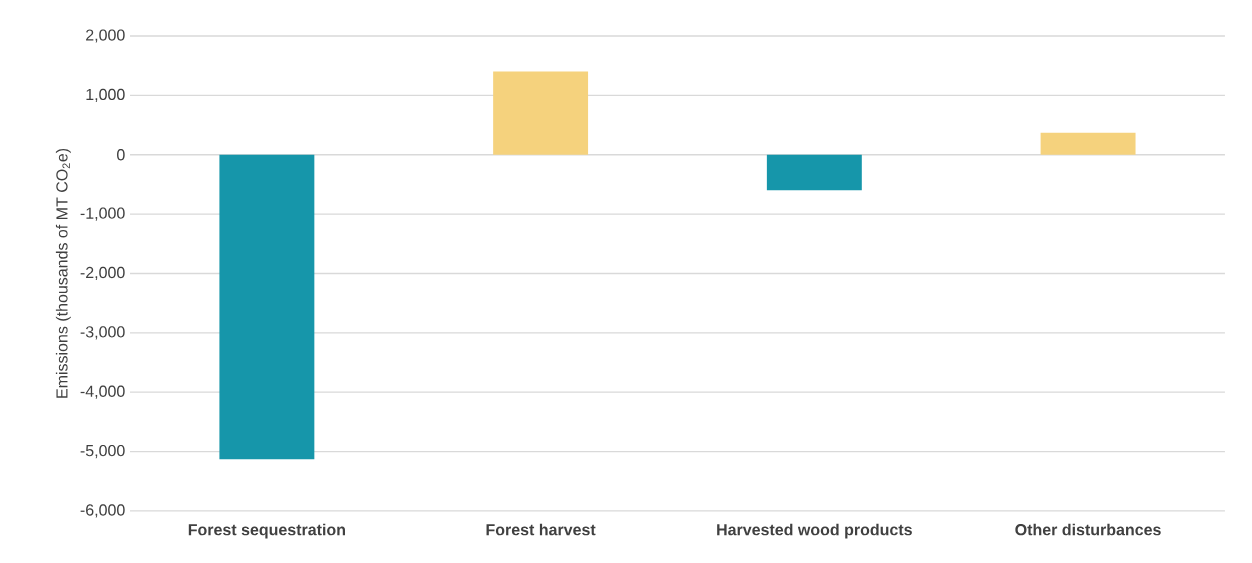 The image size is (1252, 563). I want to click on x-tick-label: Other disturbances, so click(1088, 529).